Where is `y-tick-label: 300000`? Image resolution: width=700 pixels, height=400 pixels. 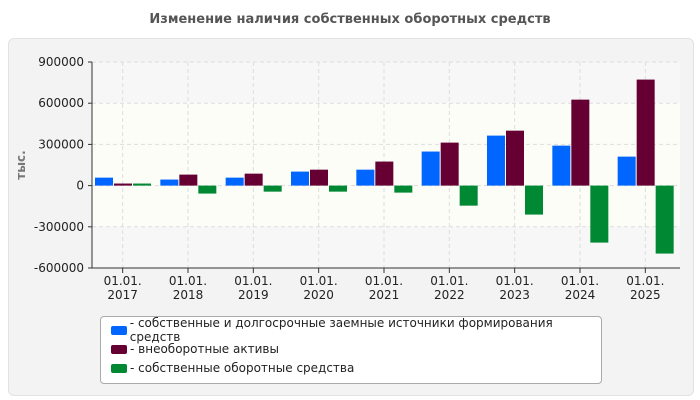
y-tick-label: 300000 is located at coordinates (61, 144).